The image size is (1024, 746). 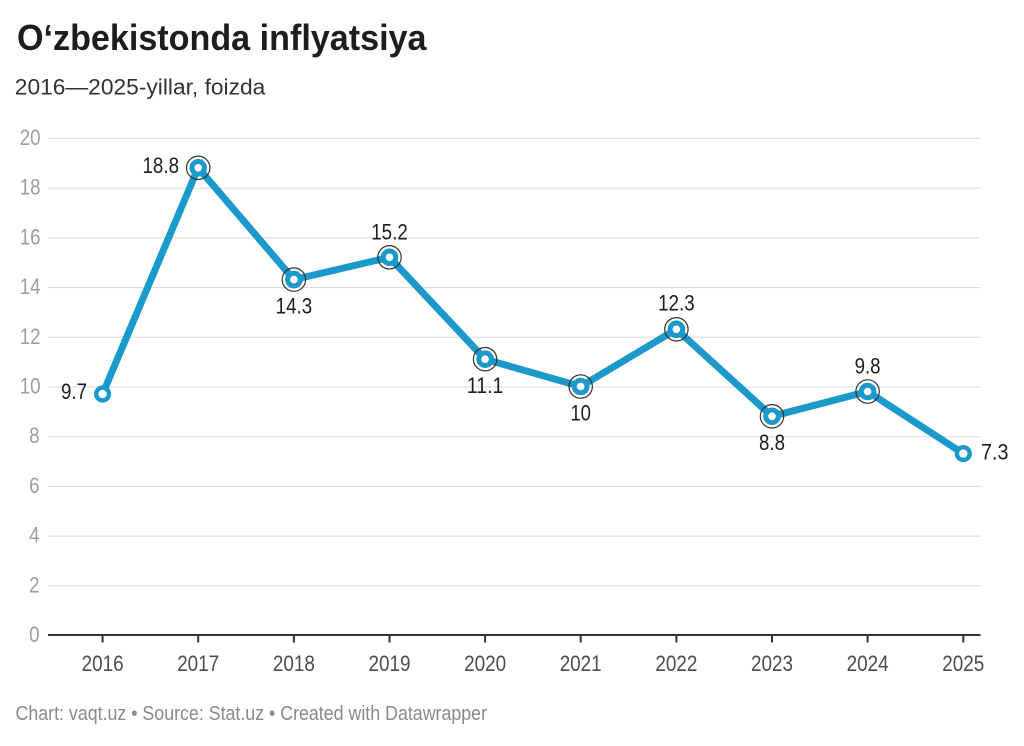 What do you see at coordinates (34, 584) in the screenshot?
I see `svg-text: 2` at bounding box center [34, 584].